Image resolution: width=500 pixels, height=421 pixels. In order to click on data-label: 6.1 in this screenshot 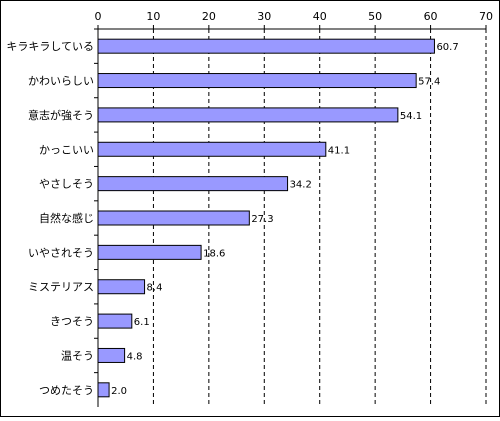, I will do `click(142, 322)`.